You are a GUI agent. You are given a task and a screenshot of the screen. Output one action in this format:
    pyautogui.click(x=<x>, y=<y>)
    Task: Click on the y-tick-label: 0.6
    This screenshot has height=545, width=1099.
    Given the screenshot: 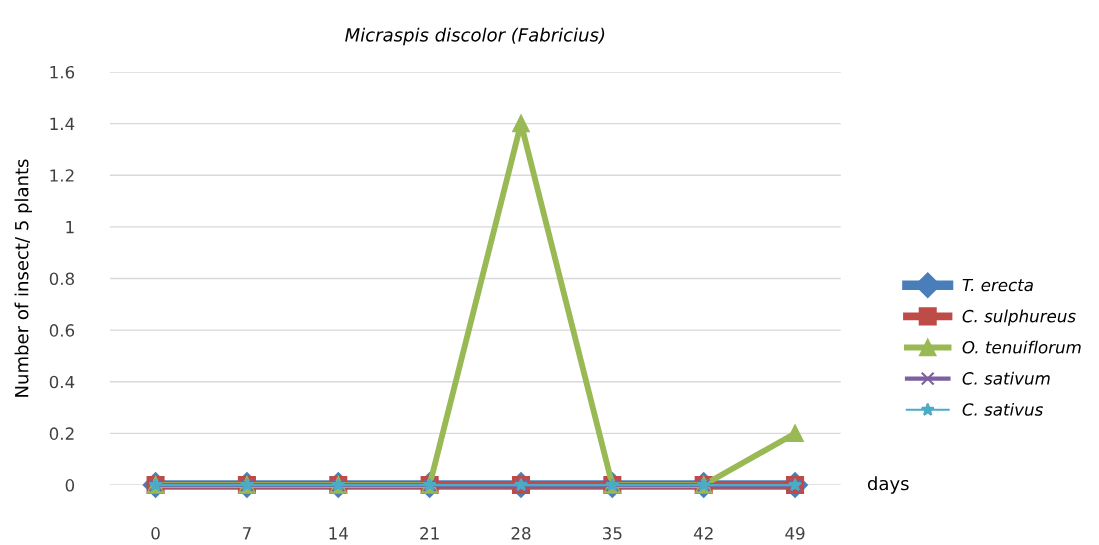 What is the action you would take?
    pyautogui.click(x=62, y=330)
    